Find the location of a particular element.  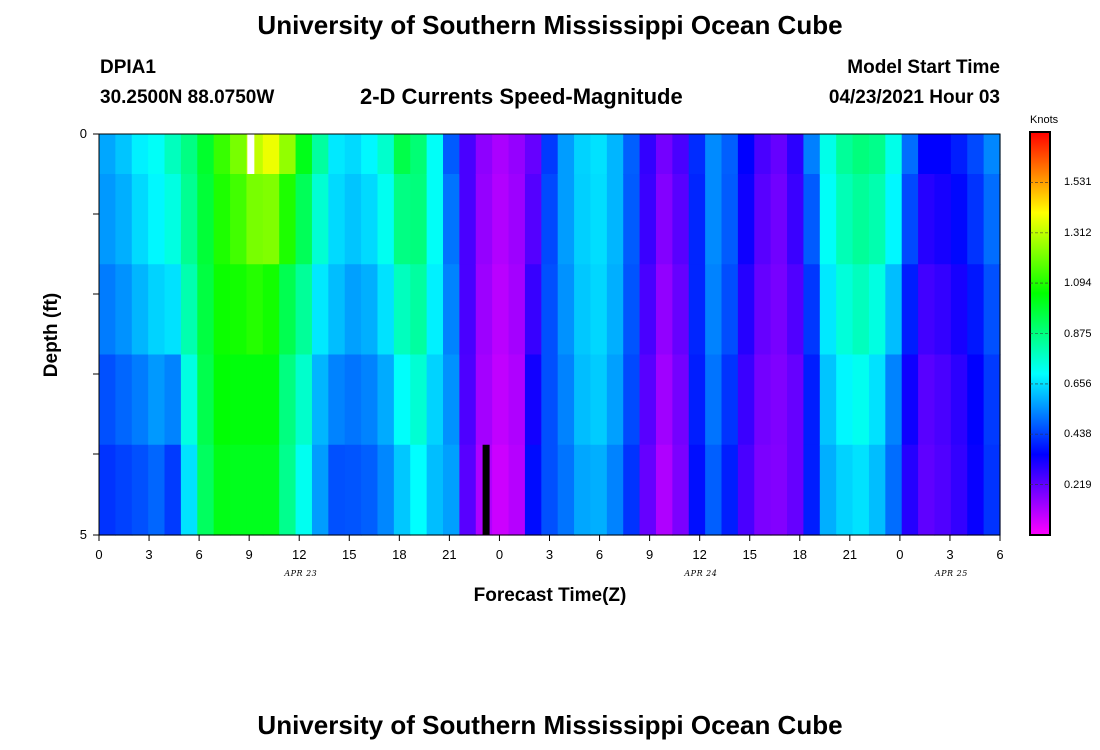

colorbar-tick-label: 1.312 is located at coordinates (1078, 232).